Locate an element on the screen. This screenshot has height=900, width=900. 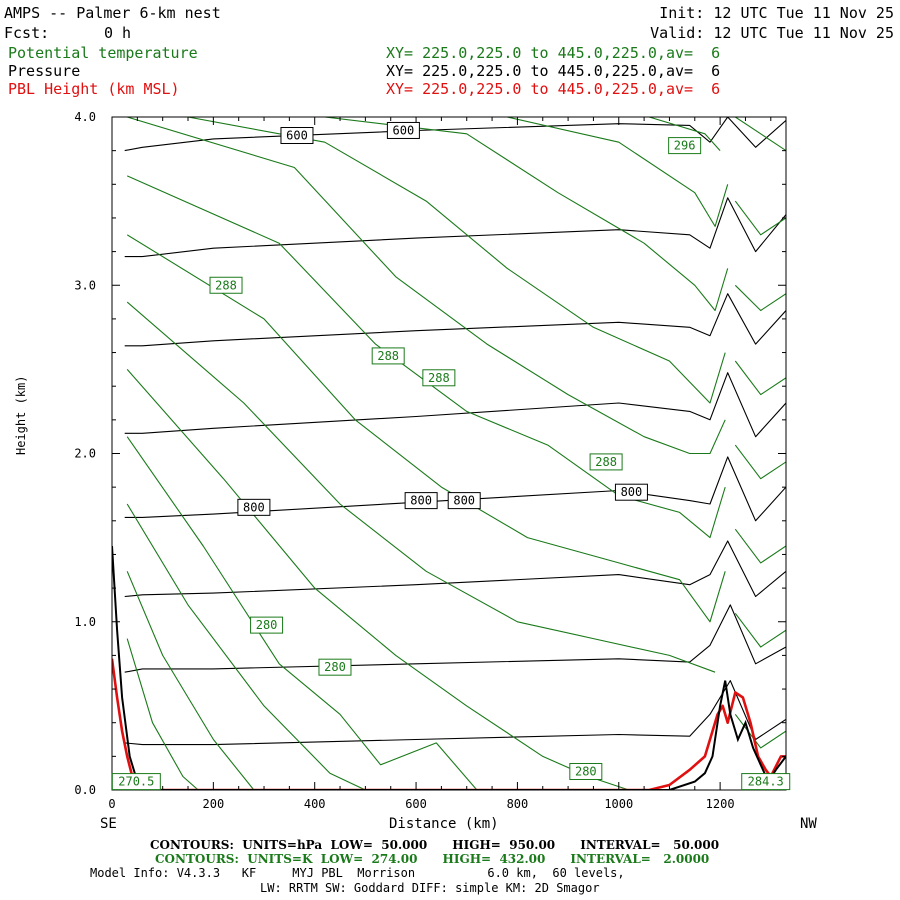
forecast-label: Fcst: is located at coordinates (27, 33).